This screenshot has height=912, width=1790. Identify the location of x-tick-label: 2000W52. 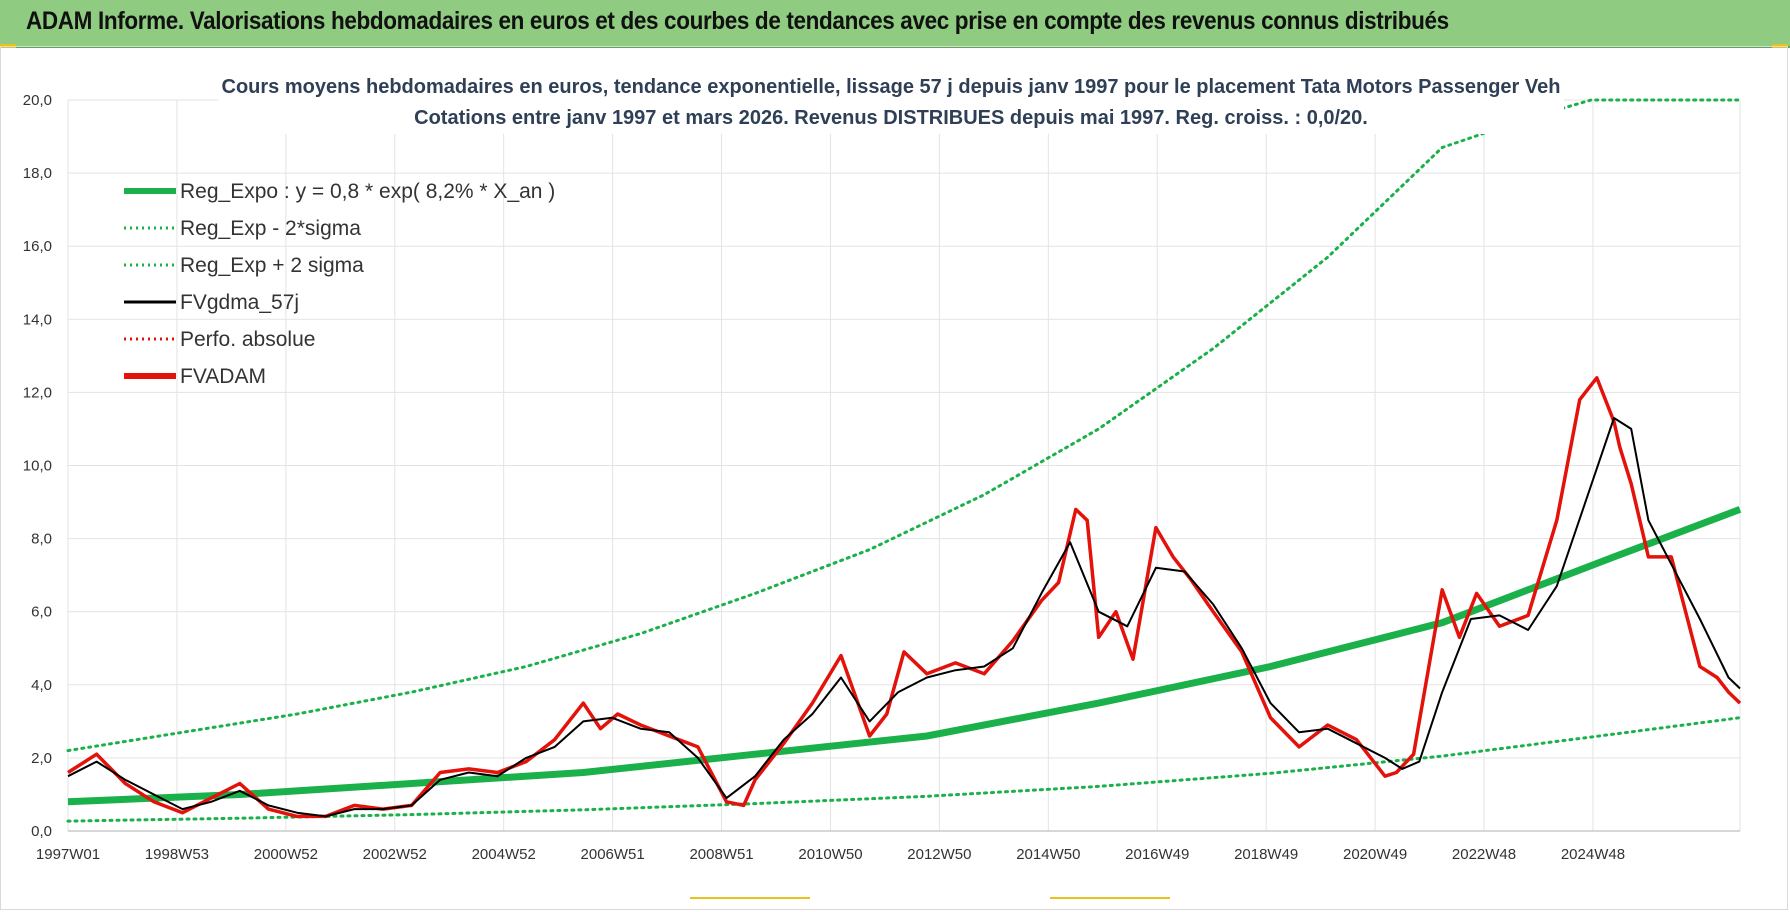
(286, 854).